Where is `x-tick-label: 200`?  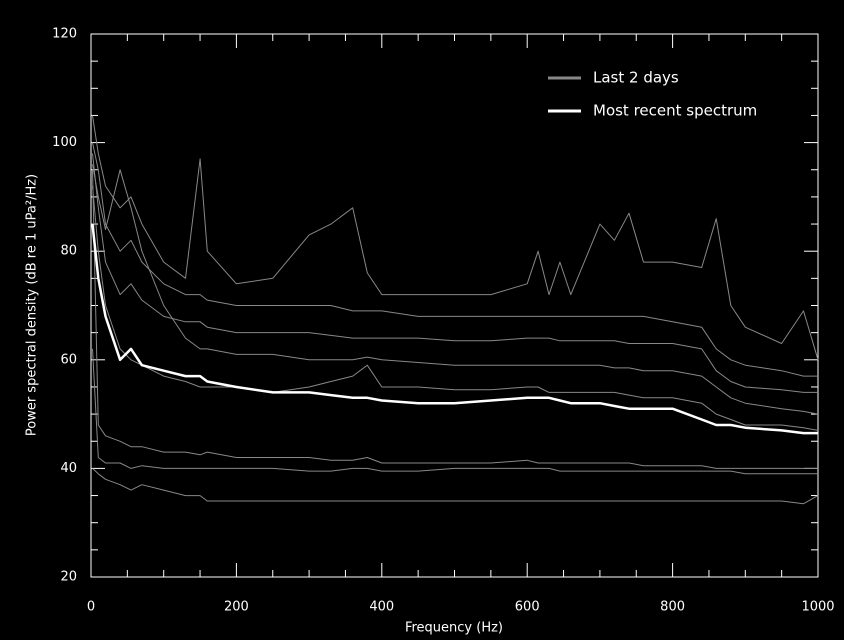 x-tick-label: 200 is located at coordinates (236, 607).